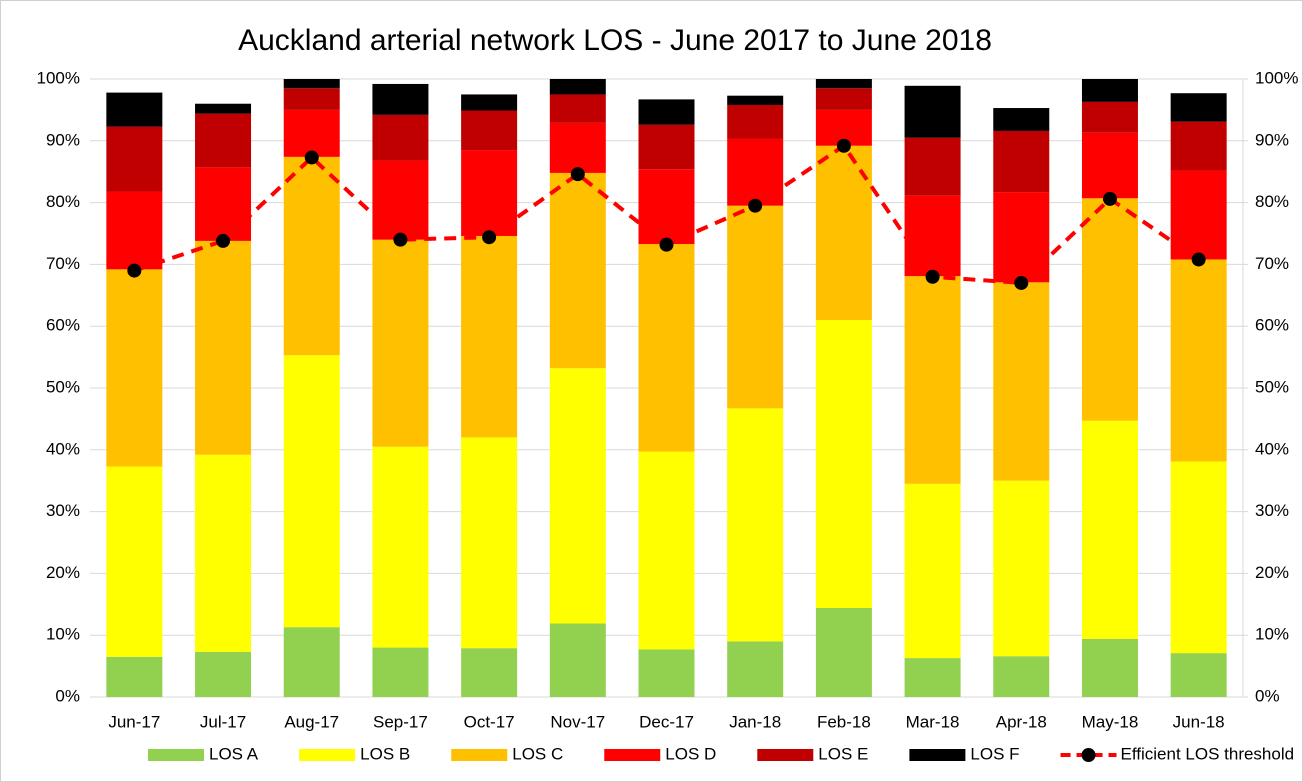  What do you see at coordinates (1276, 77) in the screenshot?
I see `y2-tick-label: 100%` at bounding box center [1276, 77].